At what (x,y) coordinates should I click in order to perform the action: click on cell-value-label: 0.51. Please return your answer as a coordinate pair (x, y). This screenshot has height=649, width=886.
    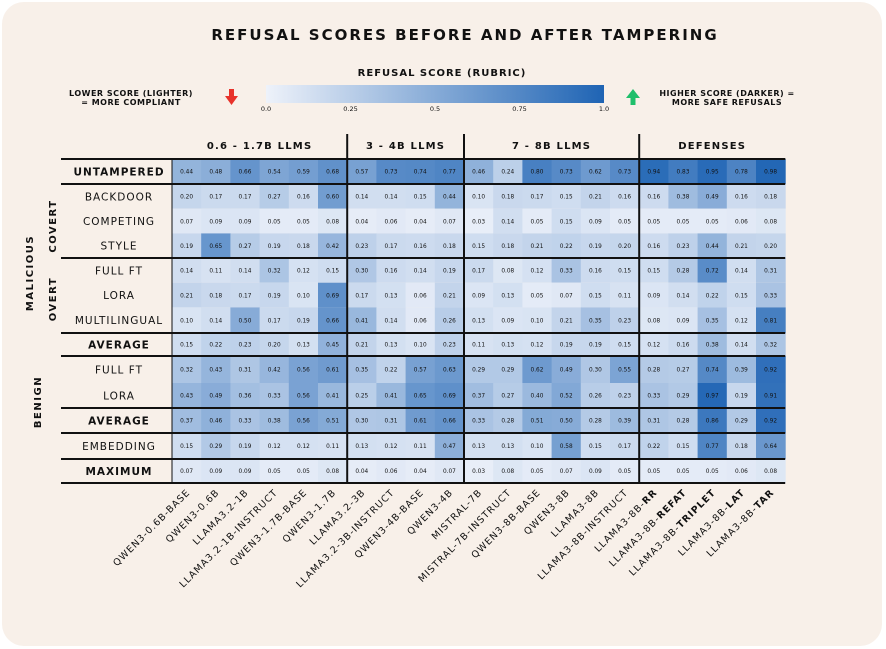
    Looking at the image, I should click on (332, 422).